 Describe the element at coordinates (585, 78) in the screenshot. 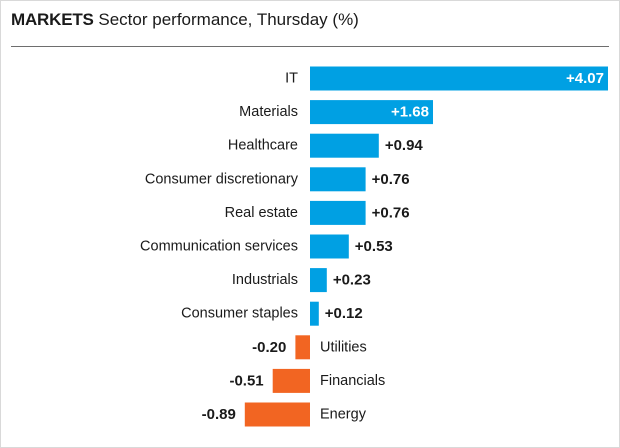

I see `value-label: +4.07` at that location.